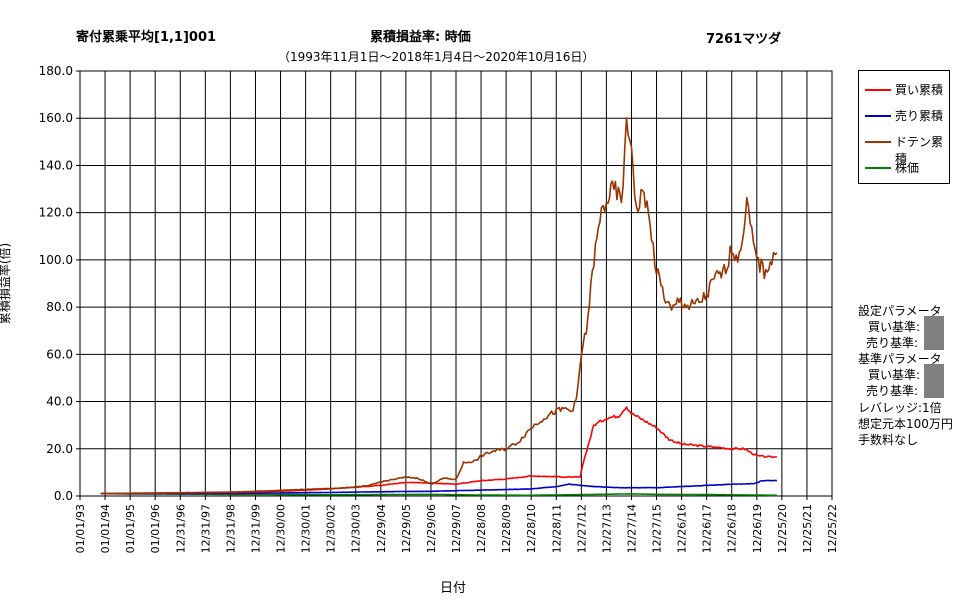  What do you see at coordinates (807, 528) in the screenshot?
I see `x-tick-label: 12/25/21` at bounding box center [807, 528].